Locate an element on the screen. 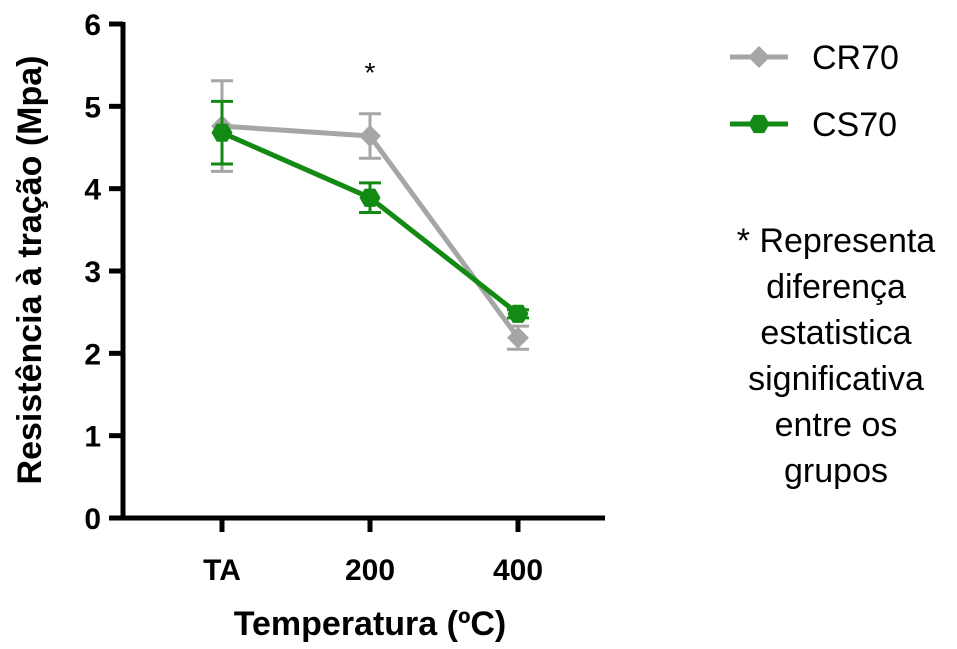 The width and height of the screenshot is (957, 649). y-tick-label: 2 is located at coordinates (92, 354).